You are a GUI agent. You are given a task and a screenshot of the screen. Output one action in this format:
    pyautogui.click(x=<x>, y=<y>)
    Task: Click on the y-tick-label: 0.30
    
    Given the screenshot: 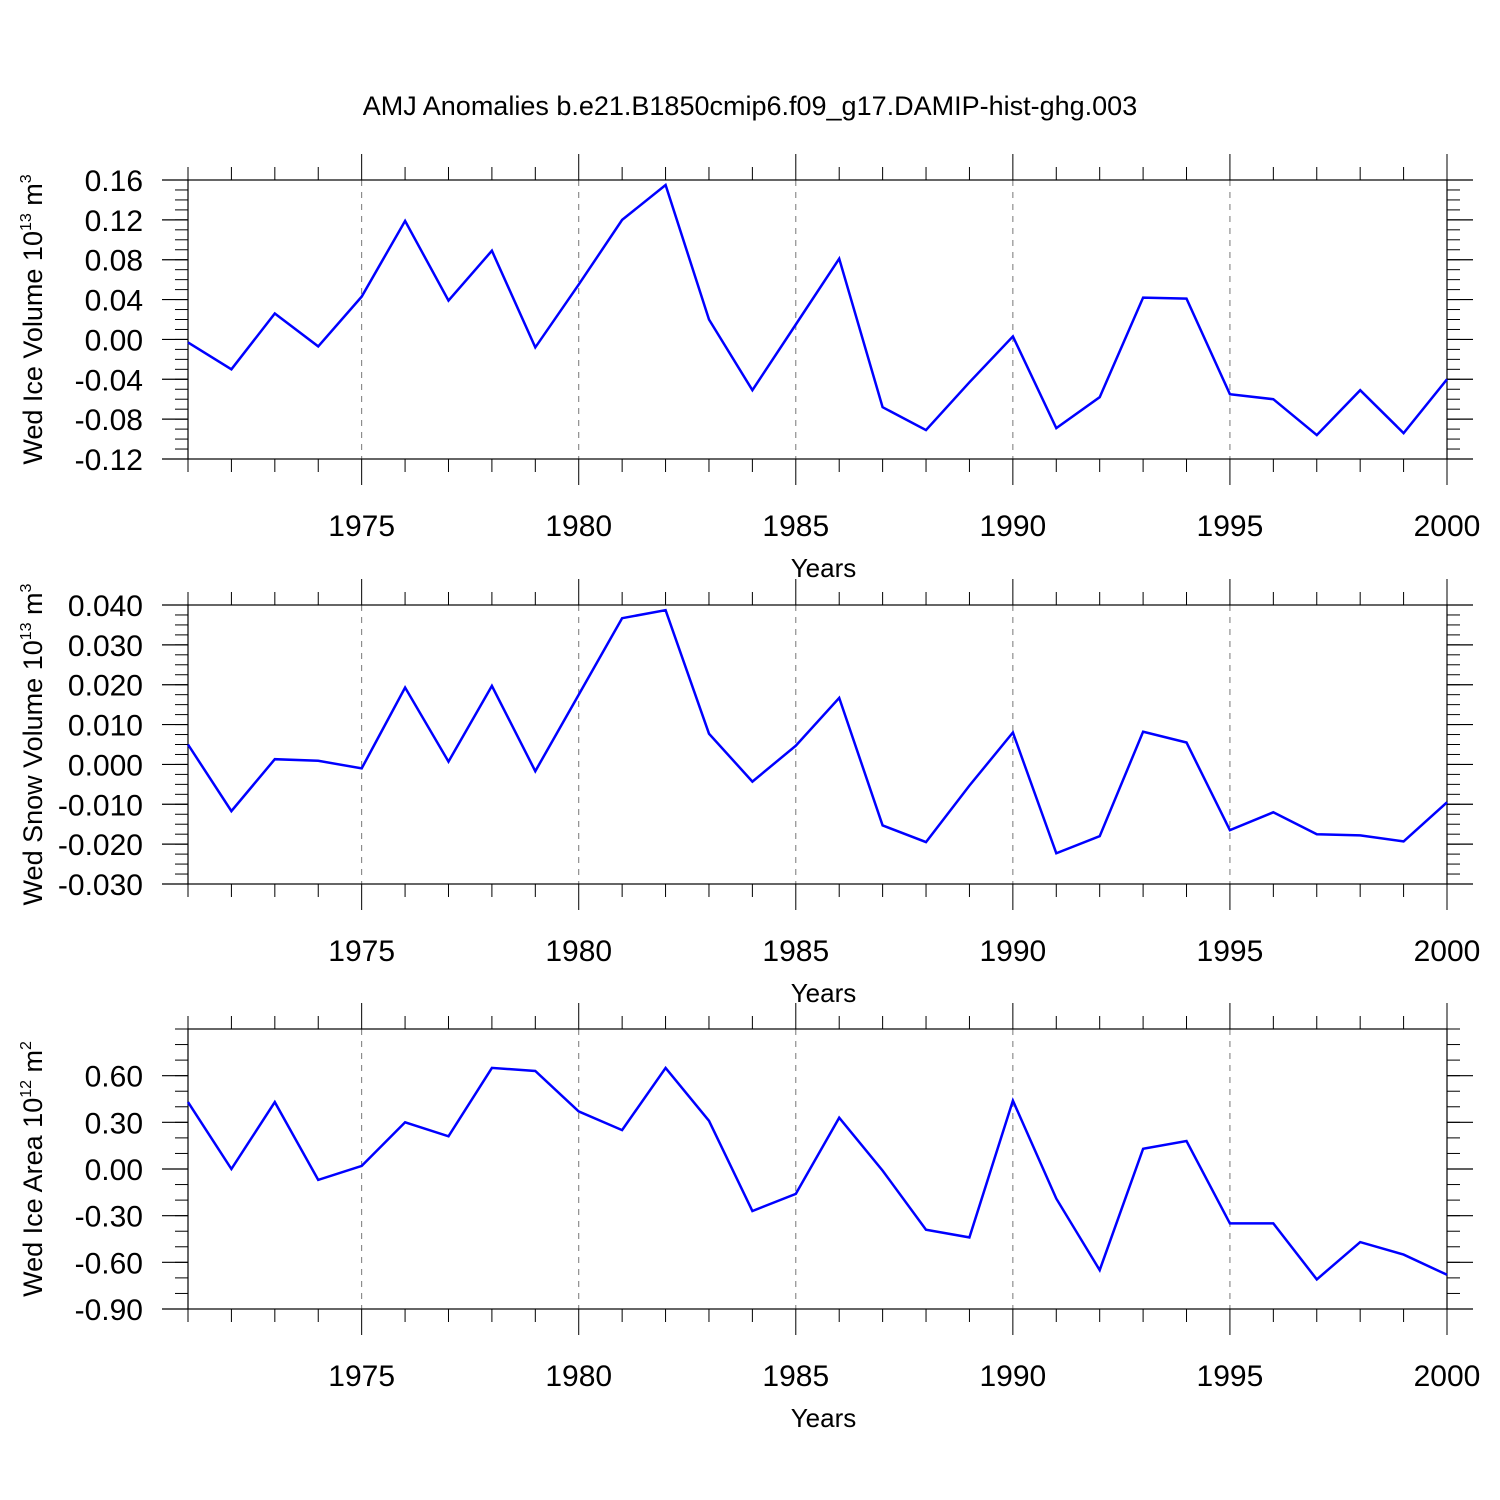 What is the action you would take?
    pyautogui.click(x=114, y=1123)
    